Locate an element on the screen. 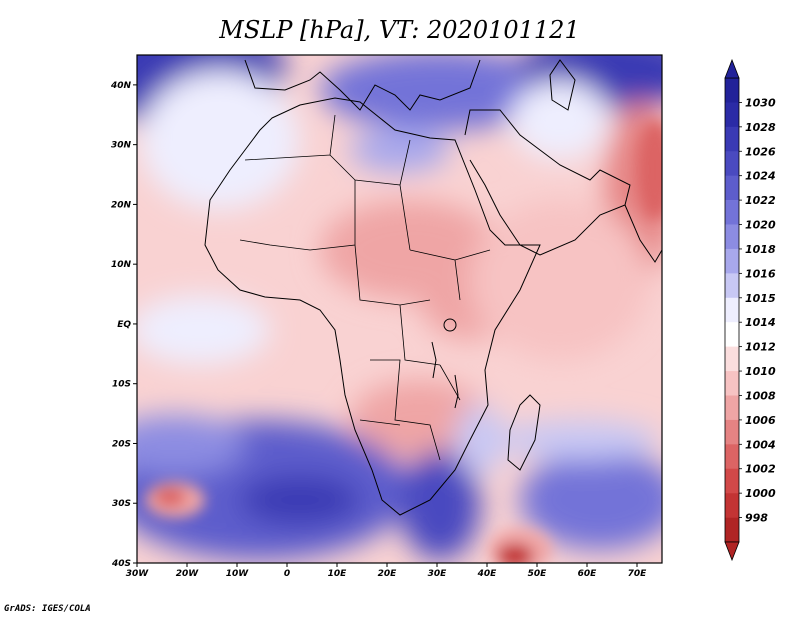 The width and height of the screenshot is (800, 618). lon-tick-label: 50E is located at coordinates (538, 574).